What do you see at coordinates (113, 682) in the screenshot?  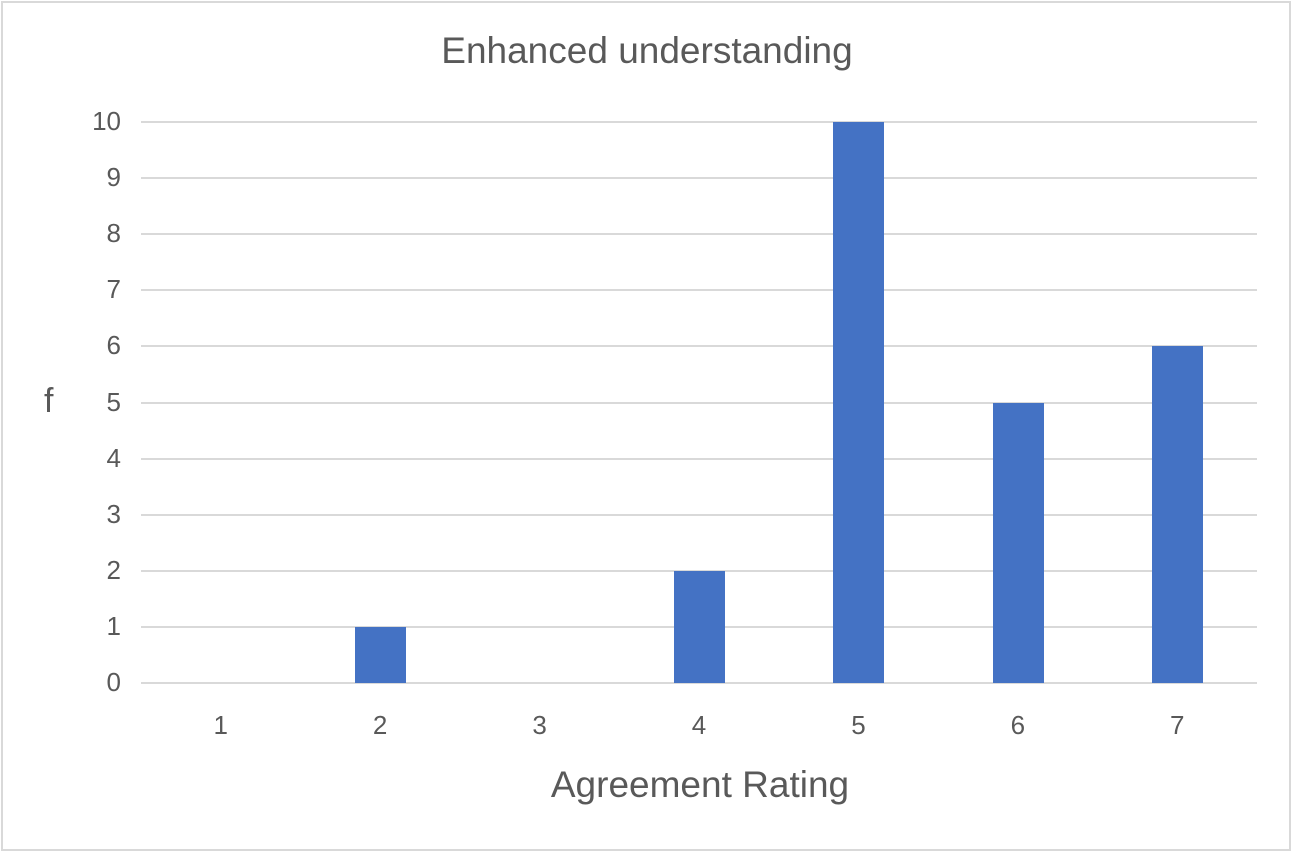 I see `y-tick-label: 0` at bounding box center [113, 682].